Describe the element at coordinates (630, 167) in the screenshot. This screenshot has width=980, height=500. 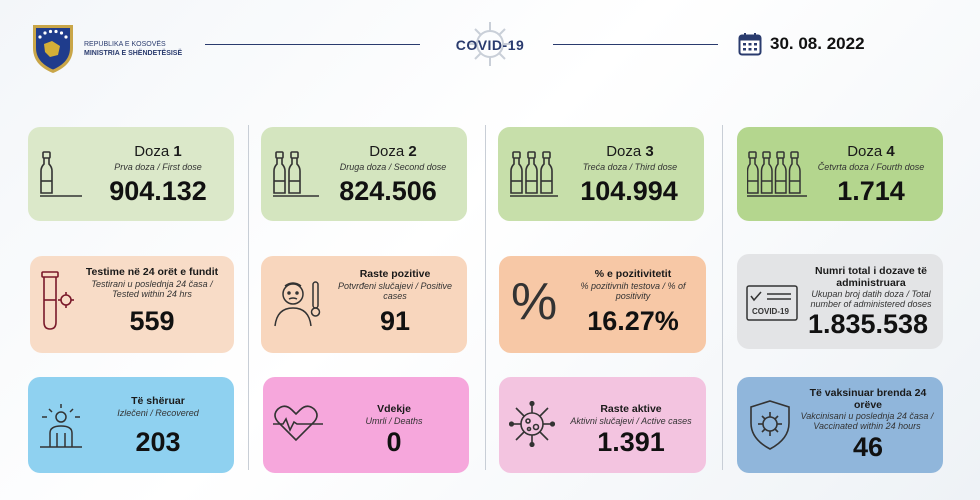
I see `dose-3-subtitle: Treća doza / Third dose` at that location.